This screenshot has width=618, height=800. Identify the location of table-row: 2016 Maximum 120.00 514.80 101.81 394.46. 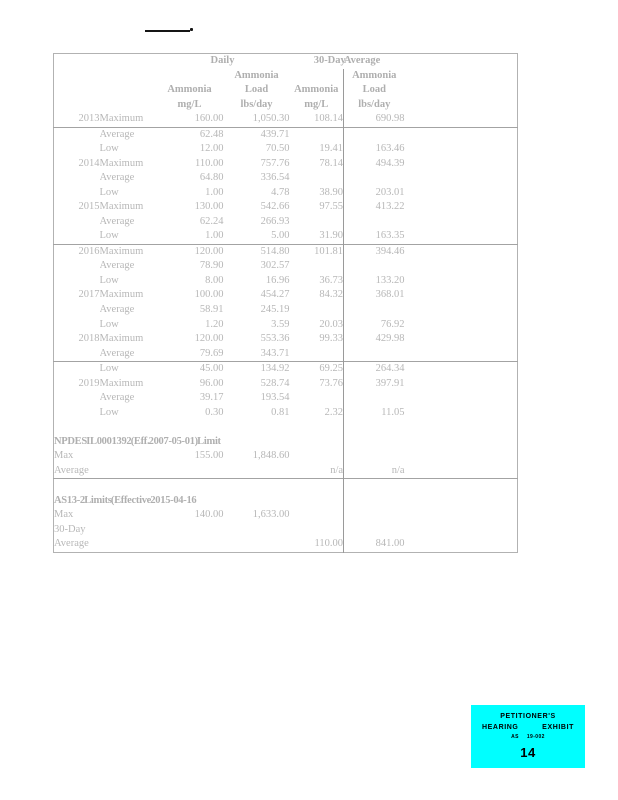
(285, 251).